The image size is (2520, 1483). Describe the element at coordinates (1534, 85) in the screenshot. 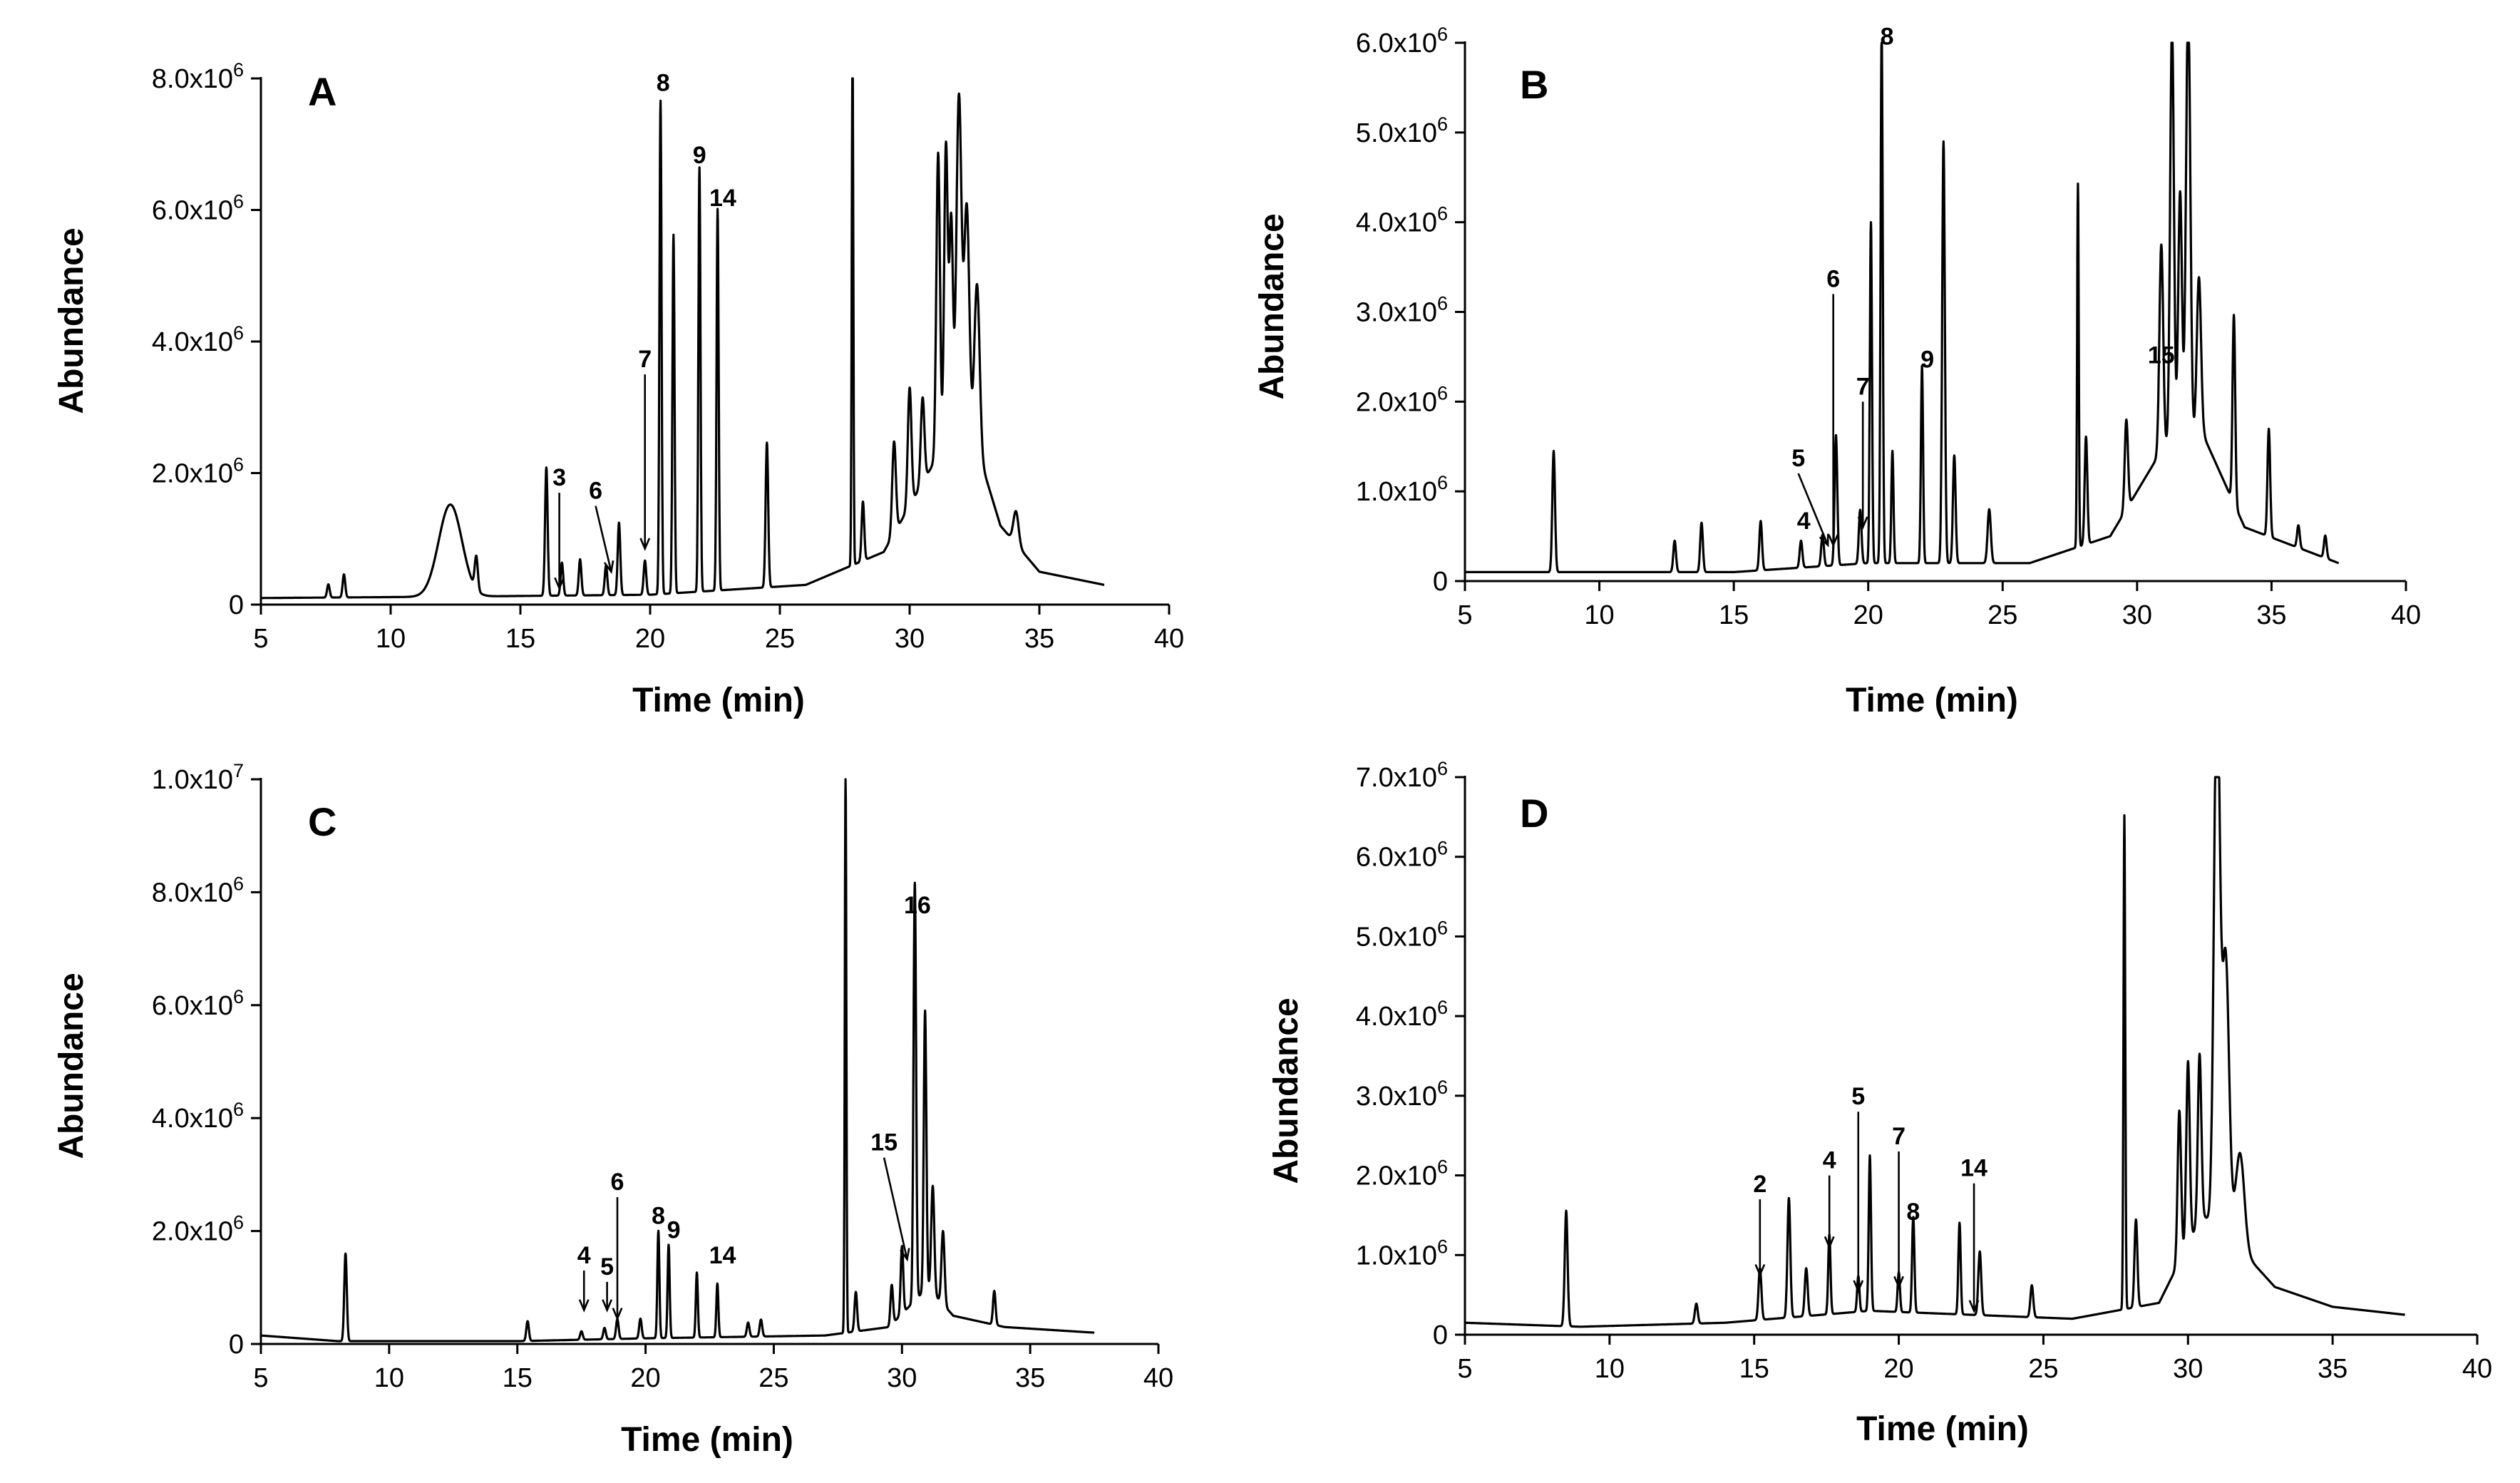

I see `panel-letter: B` at that location.